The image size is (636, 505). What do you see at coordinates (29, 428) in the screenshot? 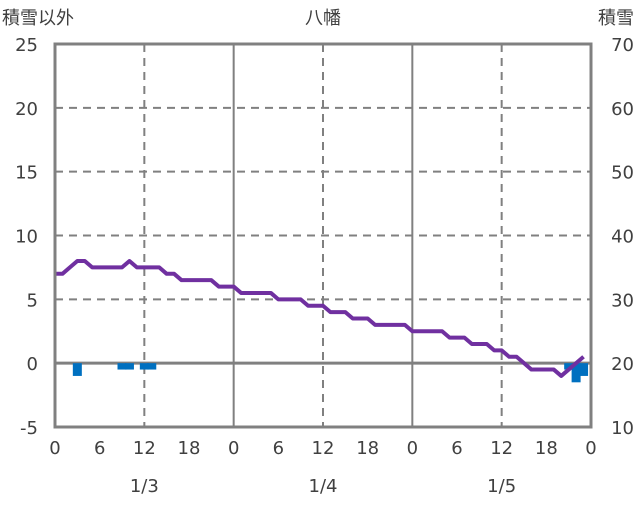
I see `left-tick-label: -5` at bounding box center [29, 428].